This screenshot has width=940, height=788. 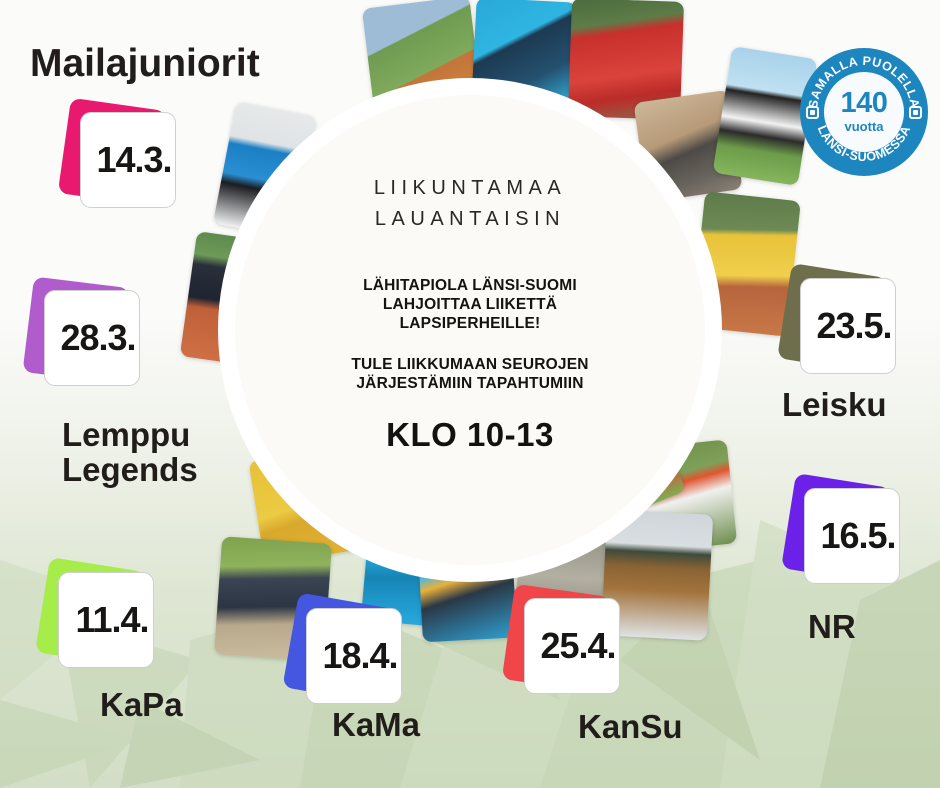 What do you see at coordinates (360, 655) in the screenshot?
I see `date-value: 18.4.` at bounding box center [360, 655].